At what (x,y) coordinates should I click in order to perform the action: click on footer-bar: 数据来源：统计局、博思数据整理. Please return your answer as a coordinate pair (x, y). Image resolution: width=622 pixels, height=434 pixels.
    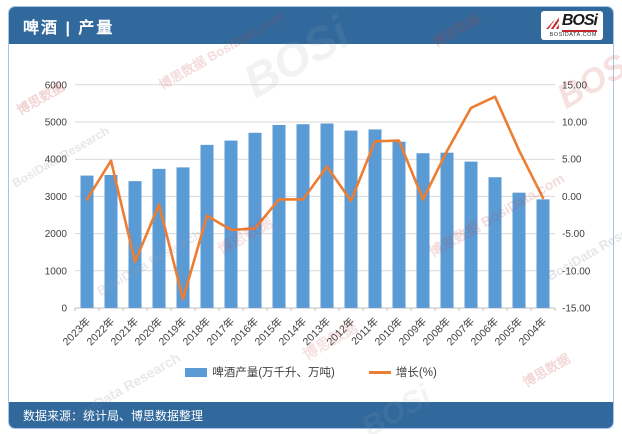
    Looking at the image, I should click on (311, 415).